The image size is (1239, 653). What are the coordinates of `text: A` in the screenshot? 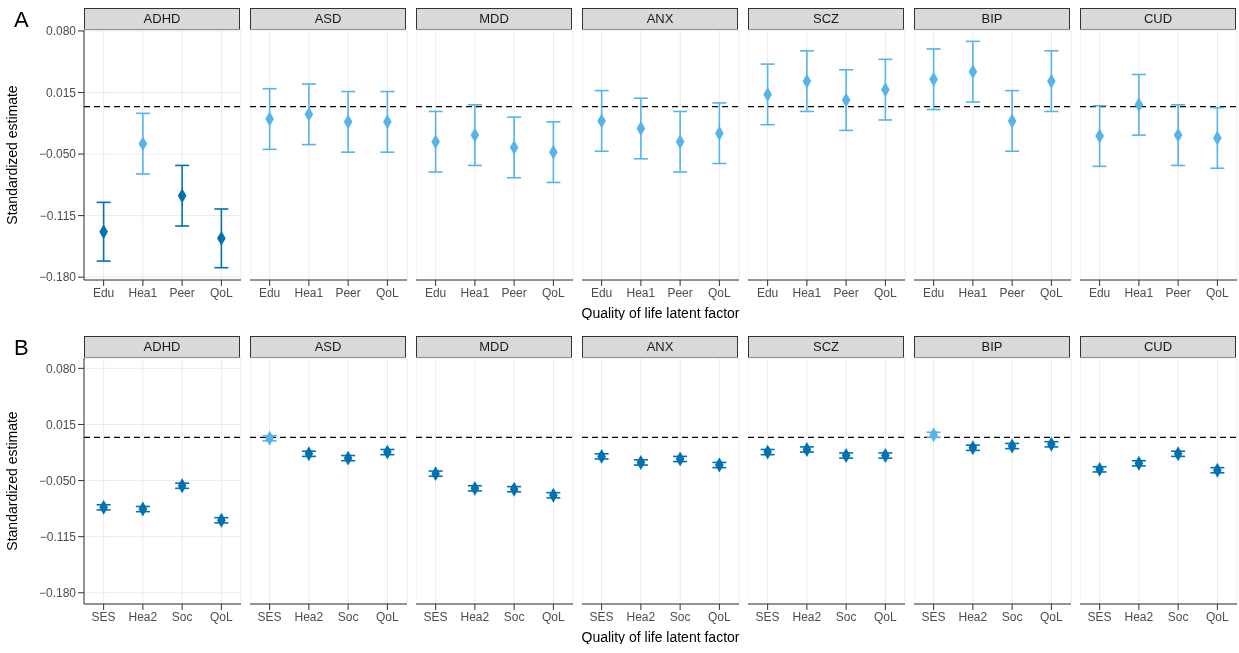 It's located at (21, 19).